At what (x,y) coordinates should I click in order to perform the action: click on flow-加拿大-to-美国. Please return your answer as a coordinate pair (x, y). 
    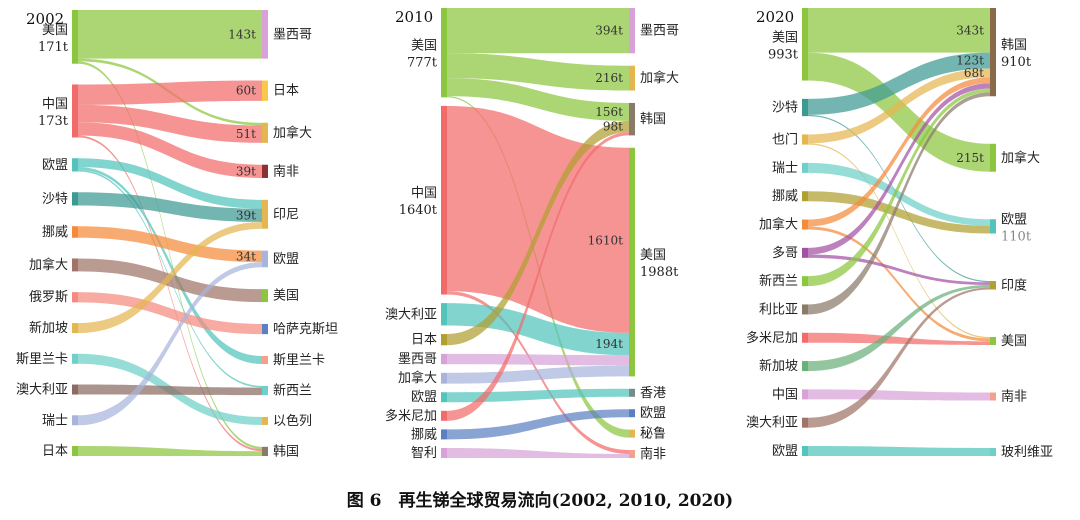
    Looking at the image, I should click on (538, 374).